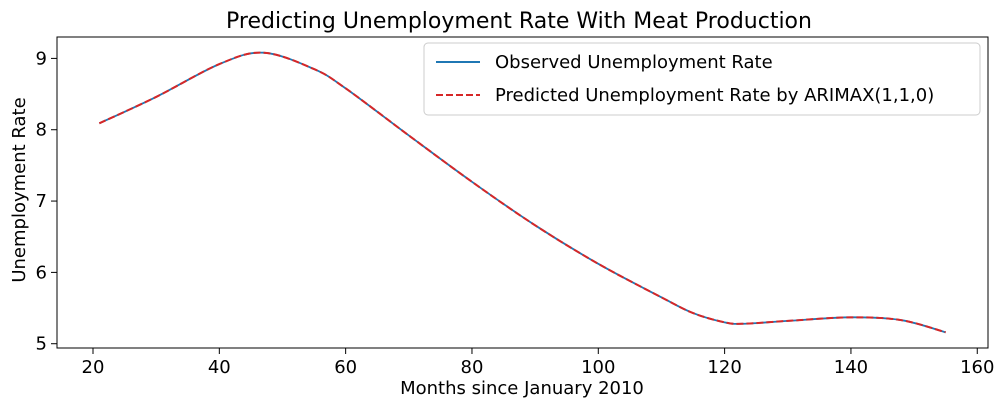 The width and height of the screenshot is (1004, 411). What do you see at coordinates (345, 367) in the screenshot?
I see `x-tick-label: 60` at bounding box center [345, 367].